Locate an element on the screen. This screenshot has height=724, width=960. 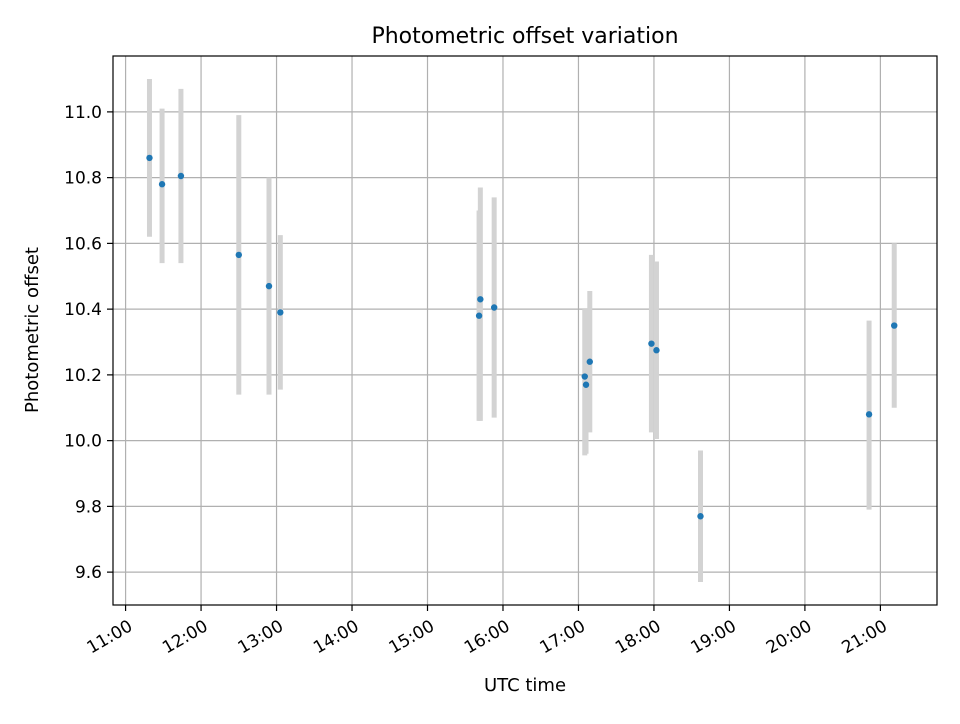
y-tick-label: 9.8 is located at coordinates (88, 507).